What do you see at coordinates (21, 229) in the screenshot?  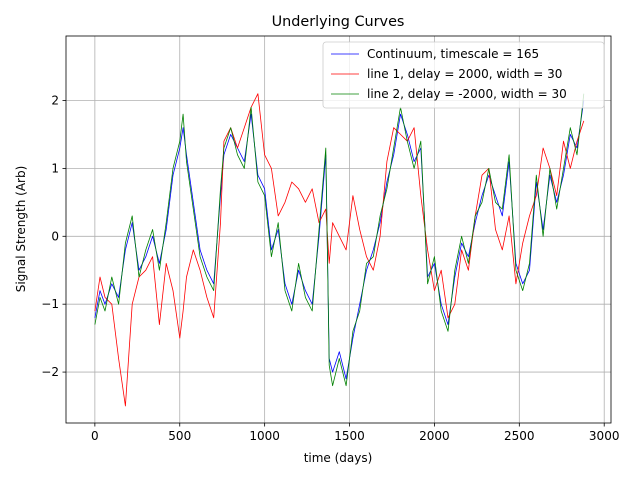 I see `y-axis-label: Signal Strength (Arb)` at bounding box center [21, 229].